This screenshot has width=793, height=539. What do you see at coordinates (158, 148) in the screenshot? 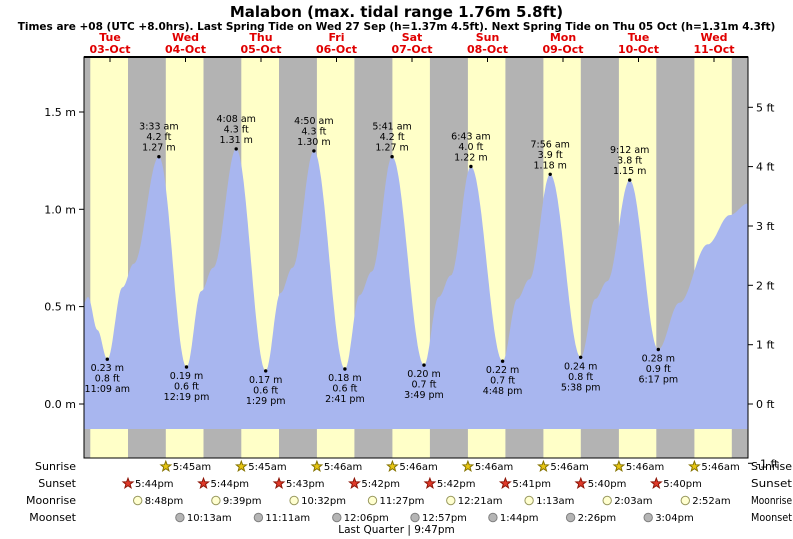
I see `tide-annotation-high: 1.27 m` at bounding box center [158, 148].